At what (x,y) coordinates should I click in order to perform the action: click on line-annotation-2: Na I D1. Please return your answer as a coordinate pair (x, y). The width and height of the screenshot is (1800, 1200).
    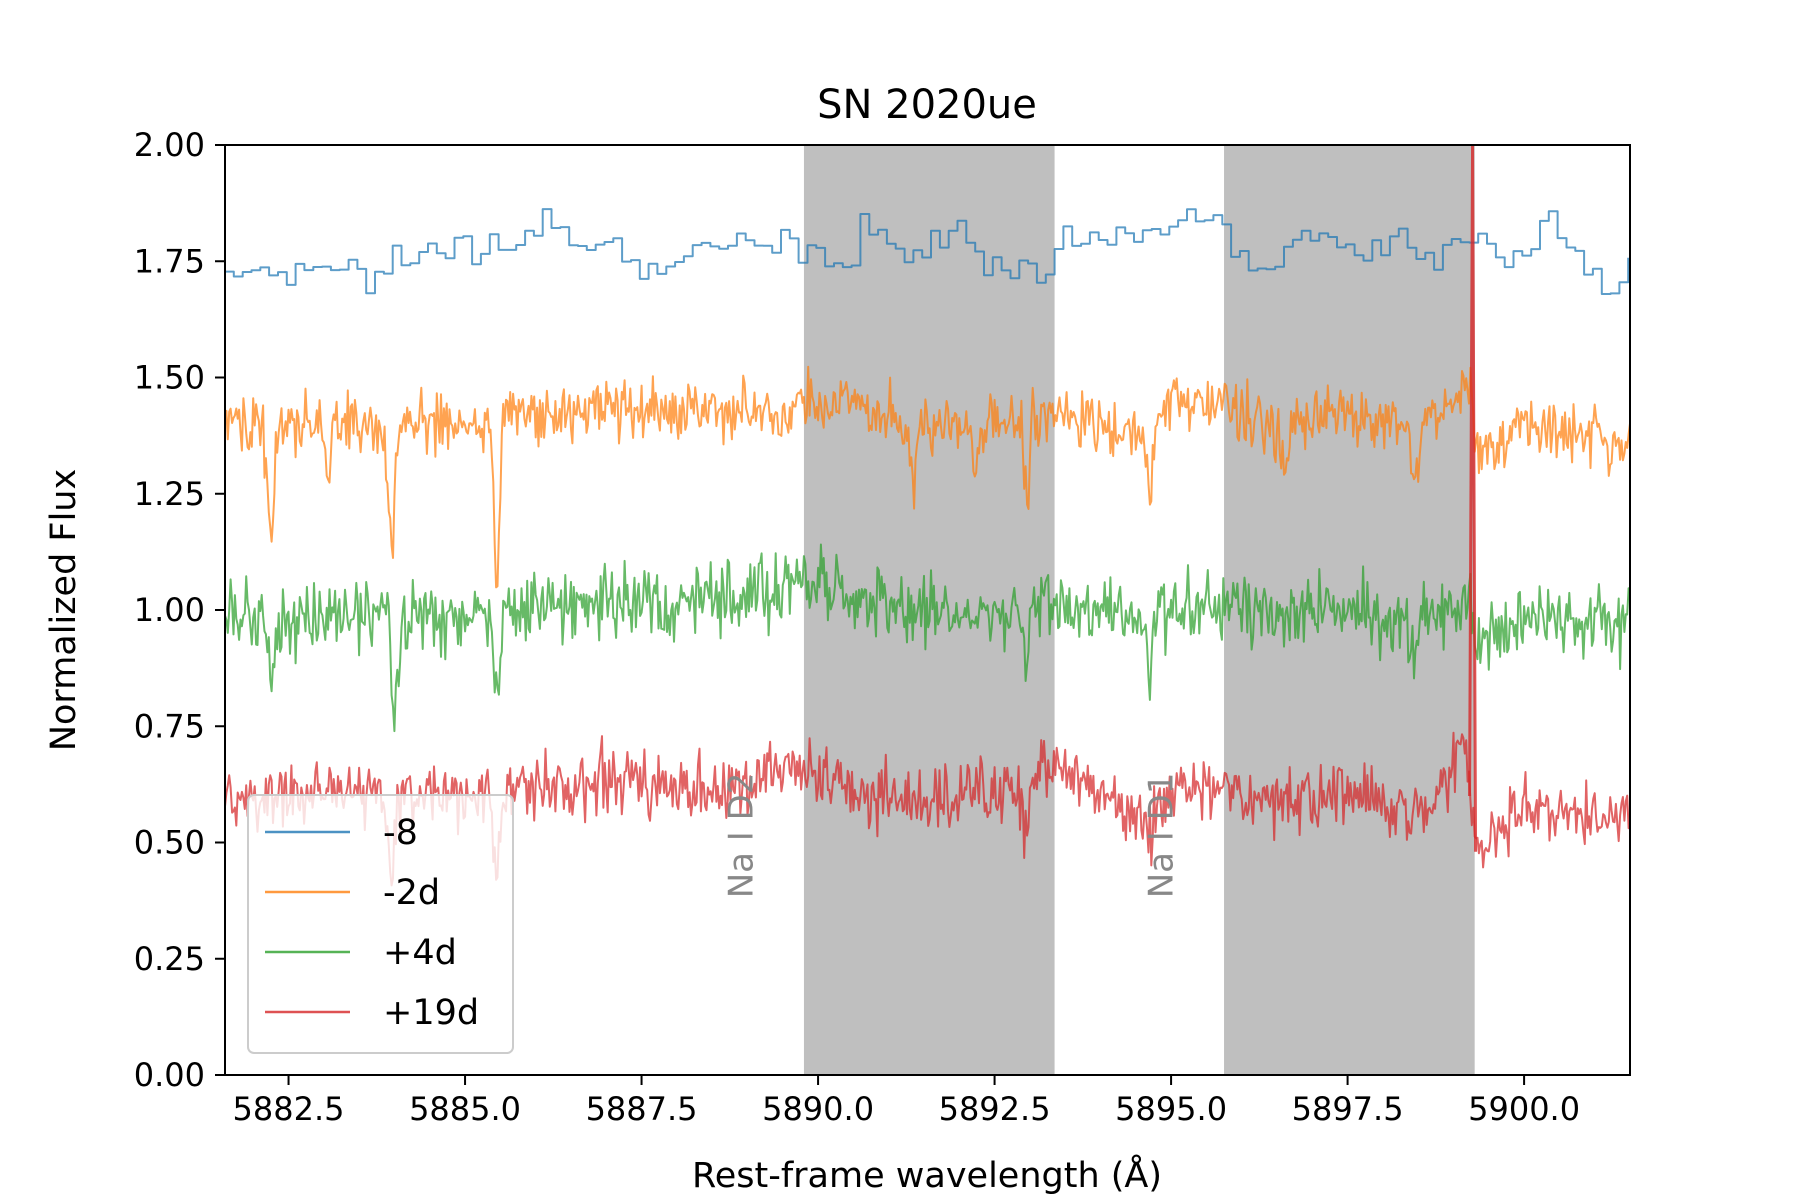
    Looking at the image, I should click on (1161, 836).